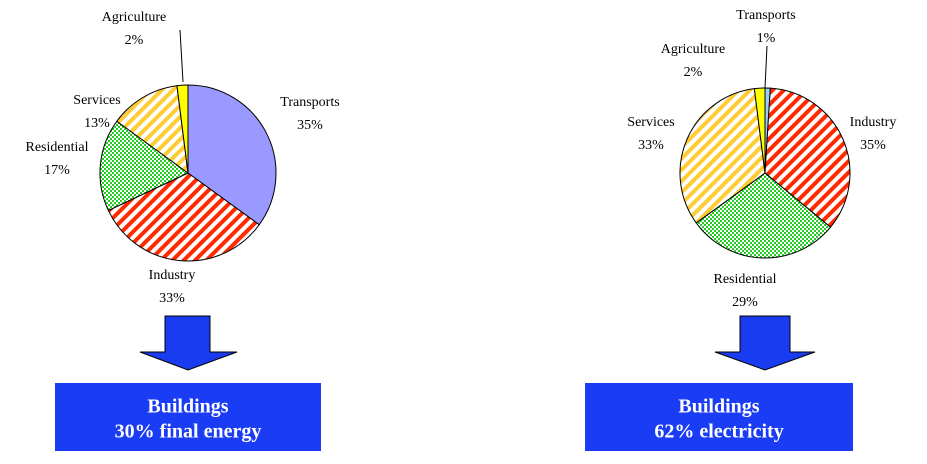 The width and height of the screenshot is (927, 464). I want to click on slice-value-label: 13%, so click(97, 123).